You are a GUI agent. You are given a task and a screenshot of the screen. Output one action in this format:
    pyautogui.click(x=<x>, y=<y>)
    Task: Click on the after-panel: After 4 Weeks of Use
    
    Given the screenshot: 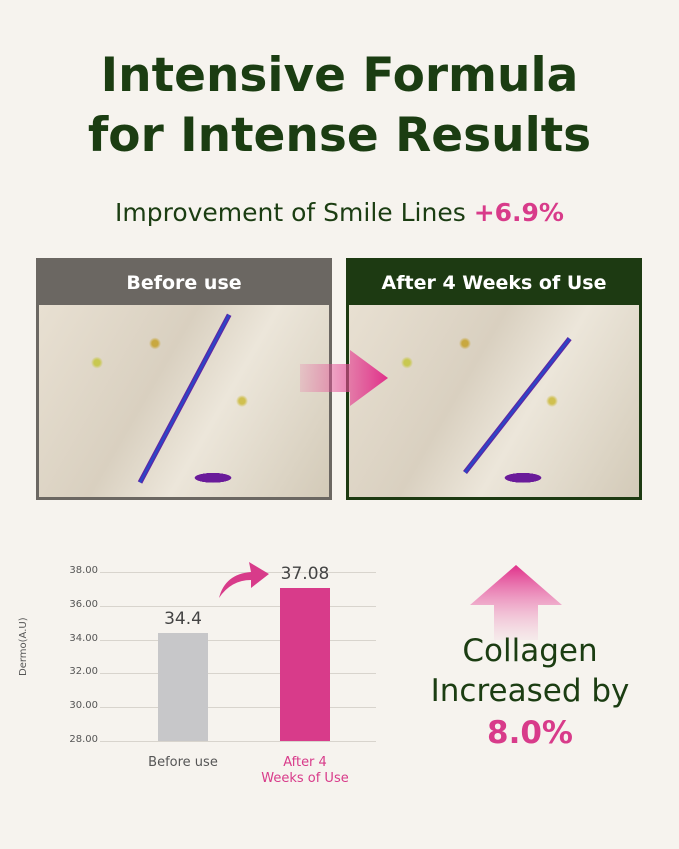 What is the action you would take?
    pyautogui.click(x=494, y=379)
    